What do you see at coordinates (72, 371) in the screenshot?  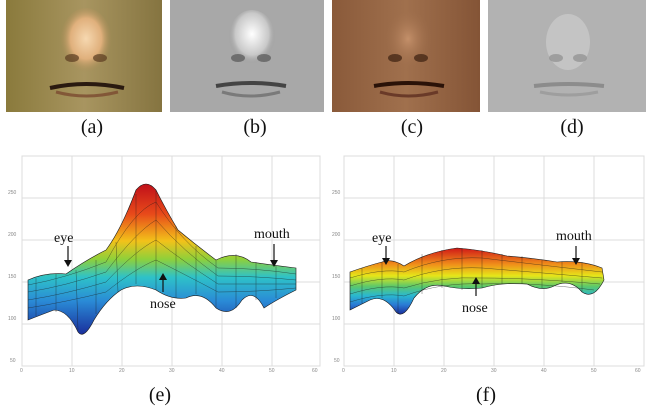 I see `e-xtick-10: 10` at bounding box center [72, 371].